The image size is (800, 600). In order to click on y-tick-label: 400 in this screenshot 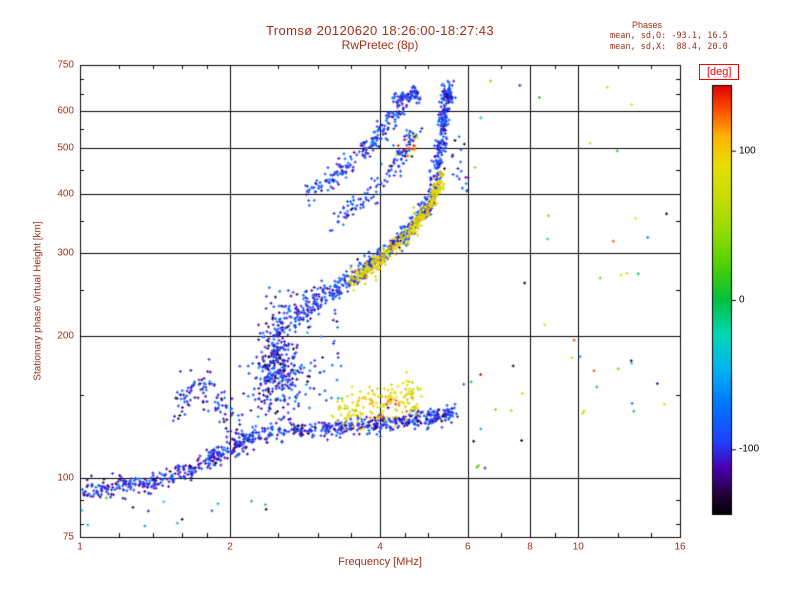, I will do `click(65, 194)`.